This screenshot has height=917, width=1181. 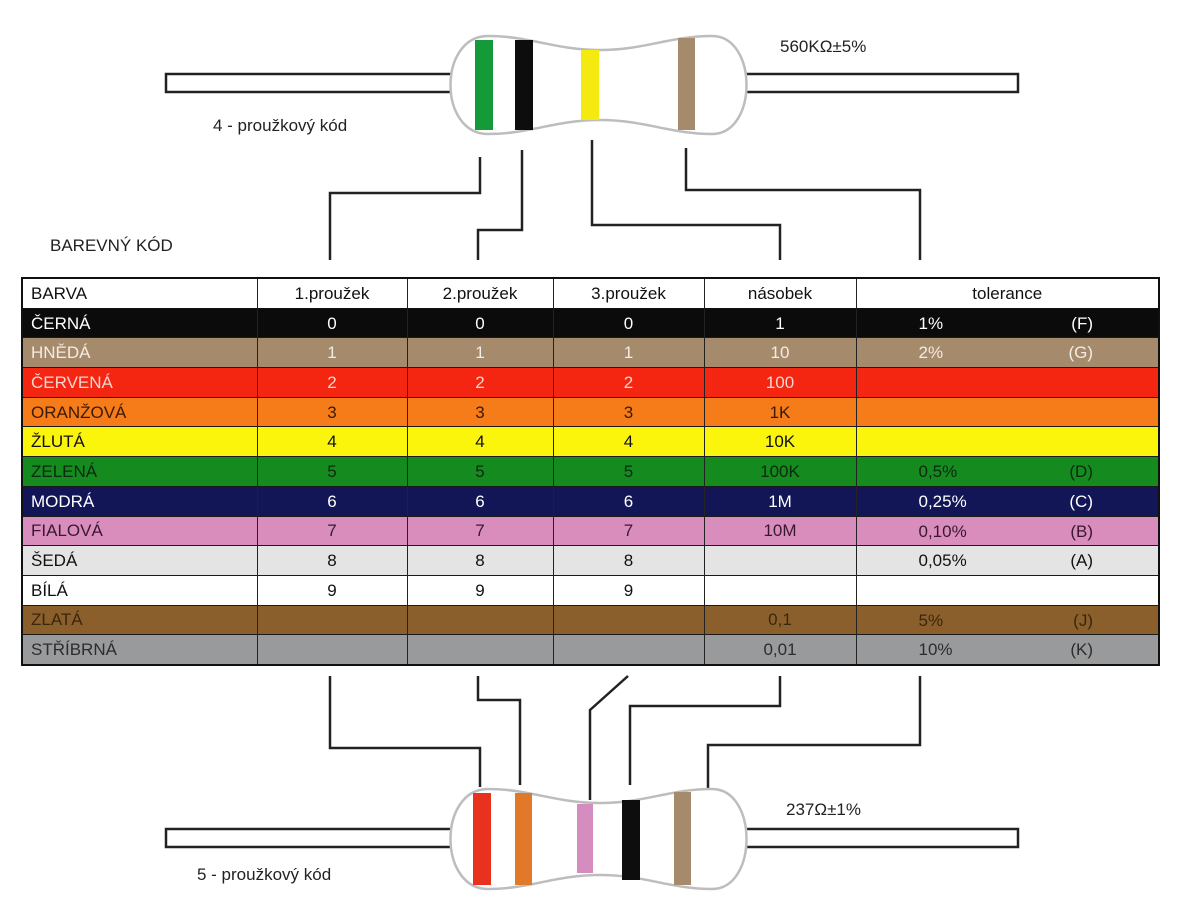 What do you see at coordinates (942, 531) in the screenshot?
I see `tolerance-percent: 0,10%` at bounding box center [942, 531].